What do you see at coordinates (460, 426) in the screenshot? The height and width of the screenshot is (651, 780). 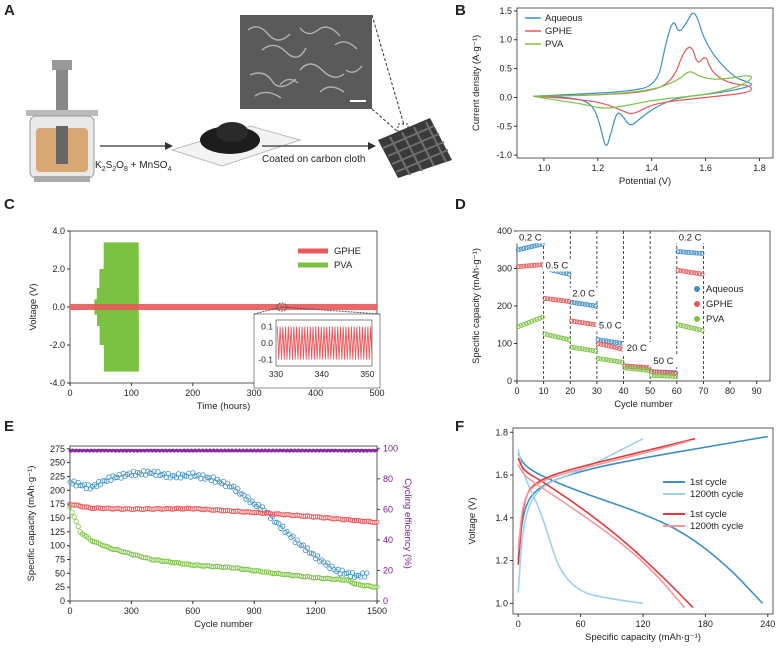 I see `panel-label-f: F` at bounding box center [460, 426].